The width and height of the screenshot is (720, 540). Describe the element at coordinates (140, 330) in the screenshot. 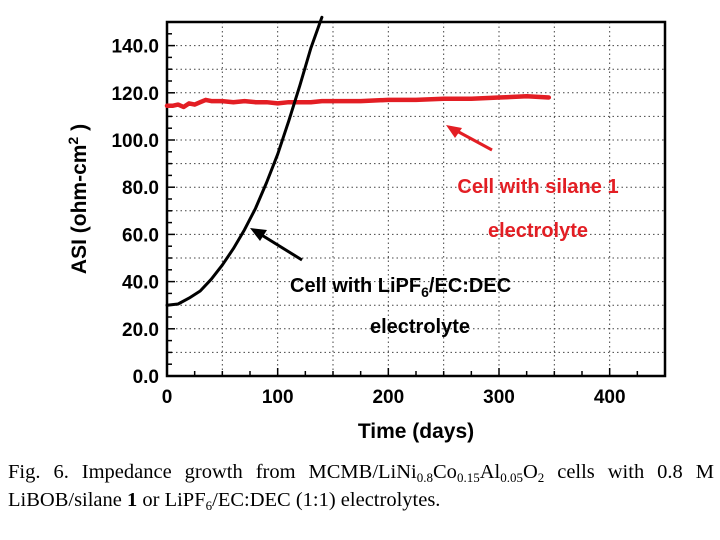

I see `y-tick-label: 20.0` at that location.